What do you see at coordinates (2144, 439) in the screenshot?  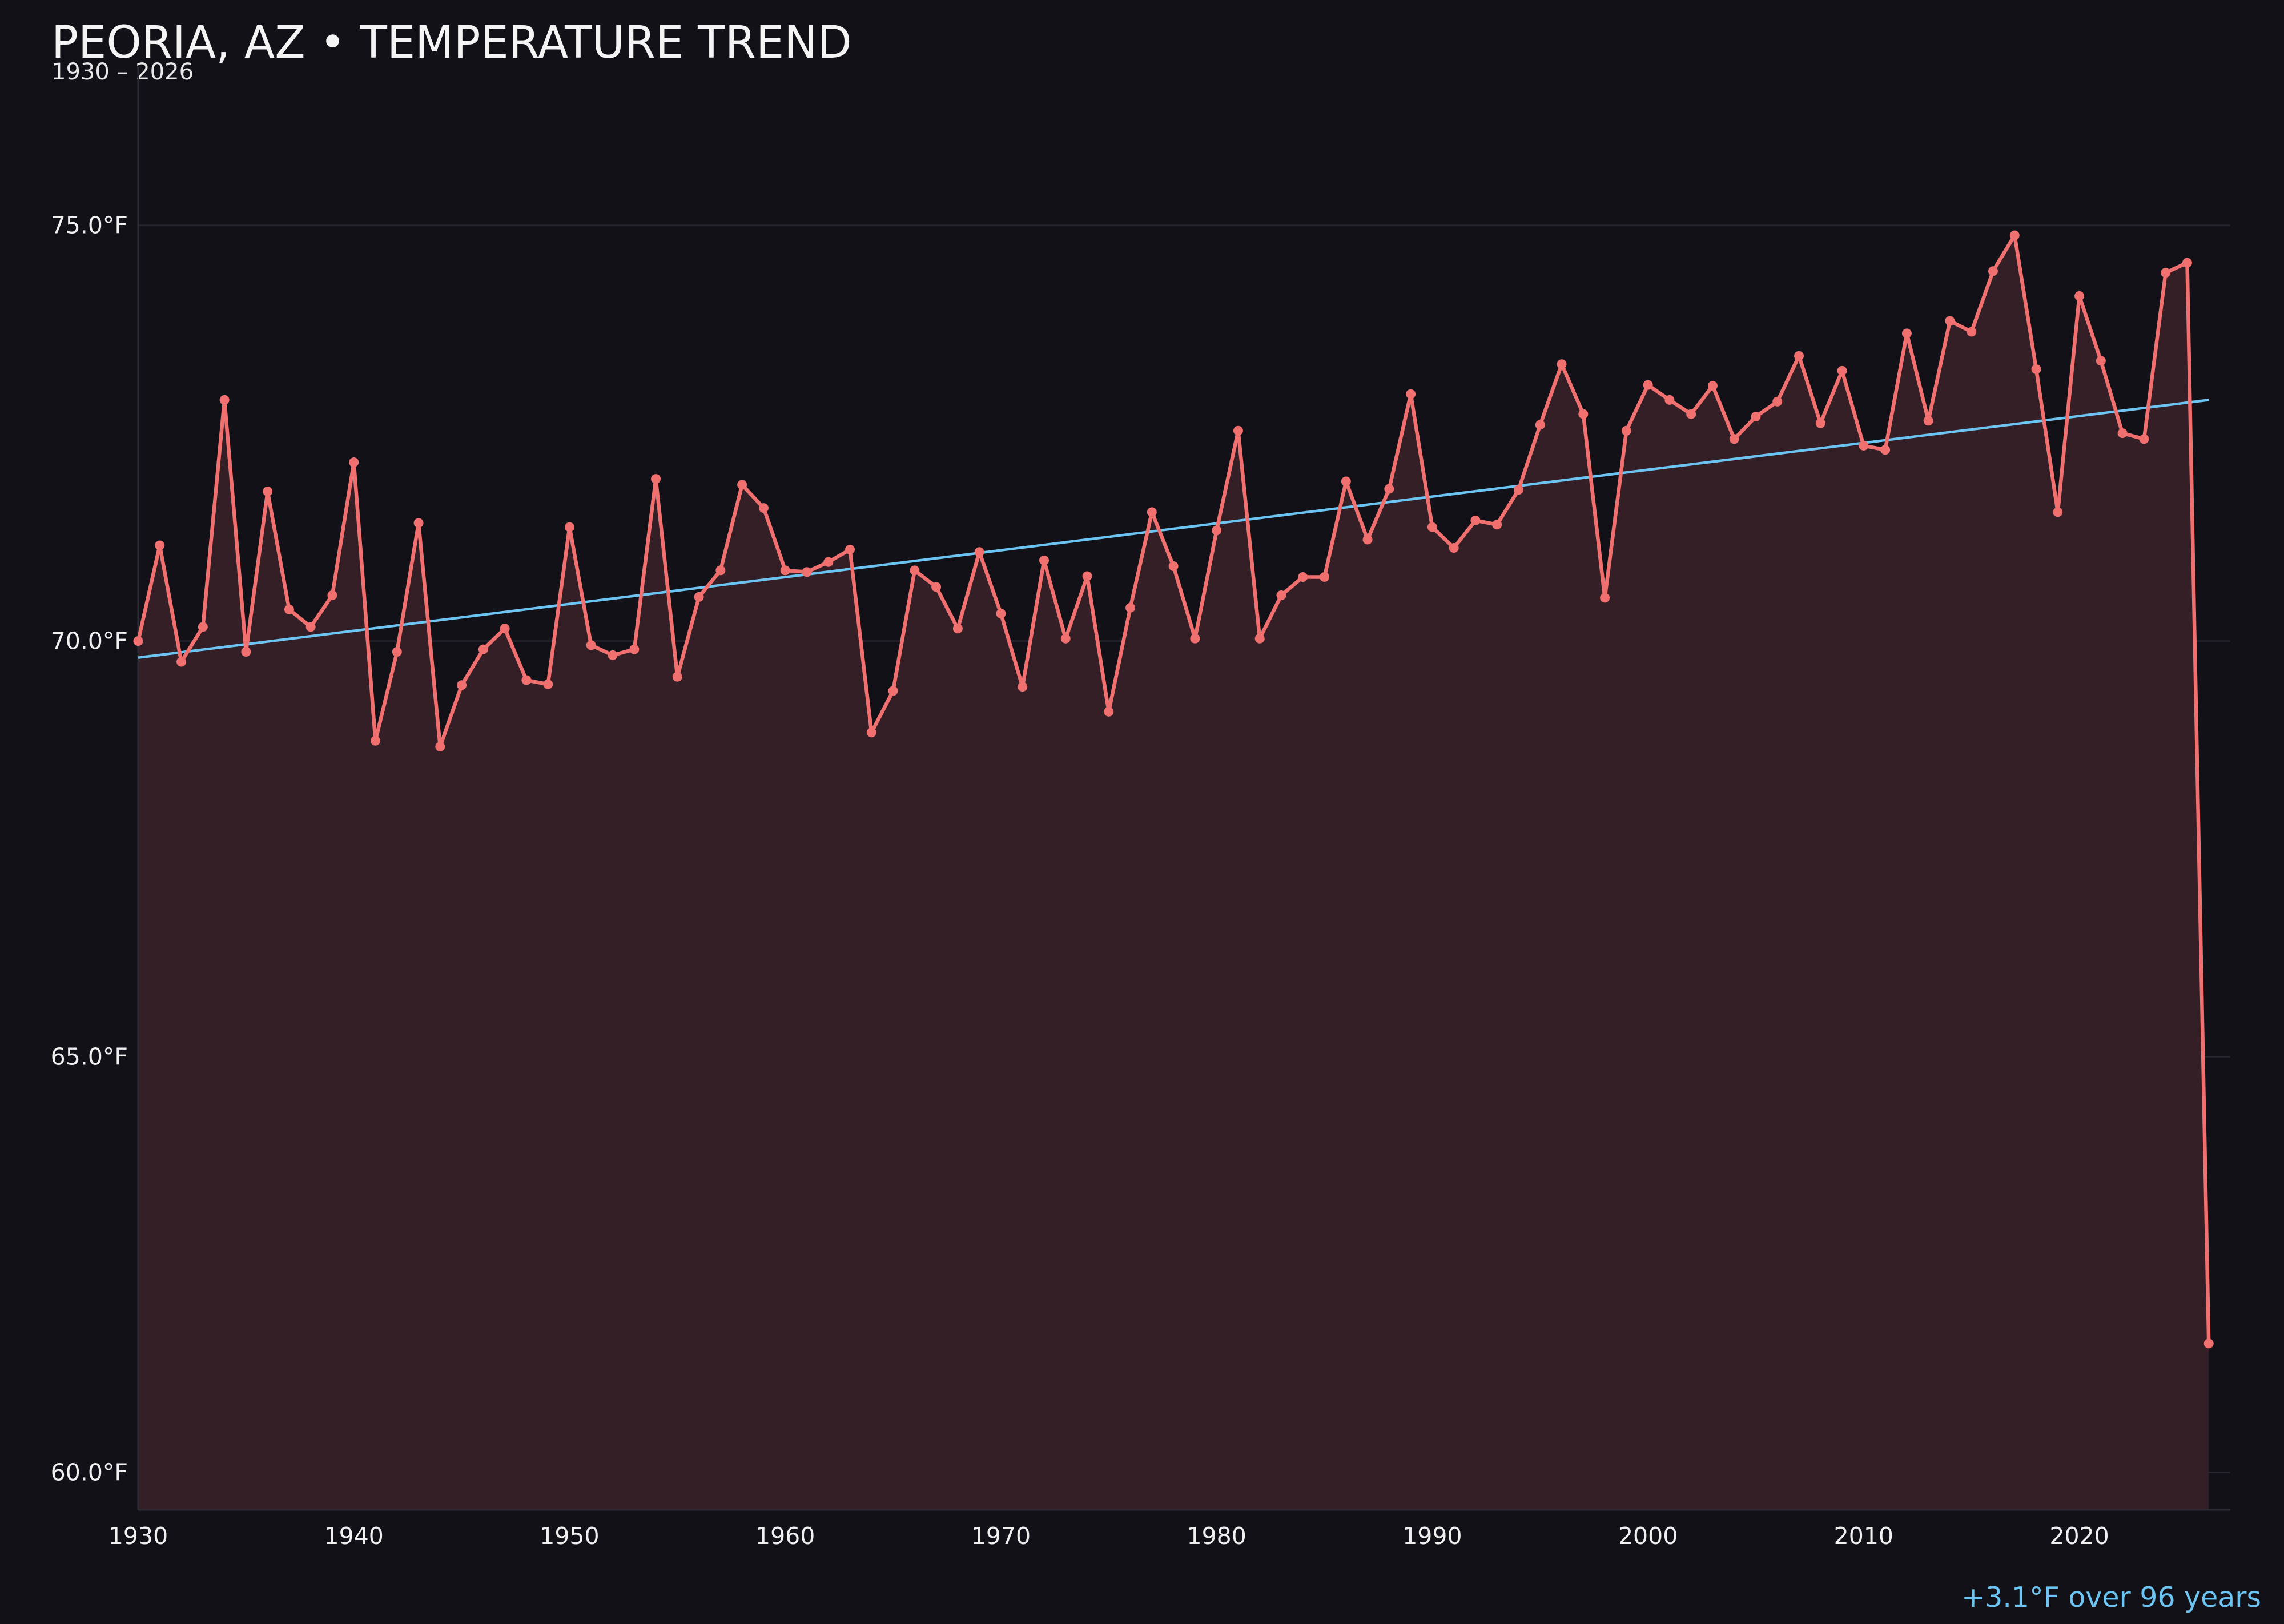 I see `data-point-2023` at bounding box center [2144, 439].